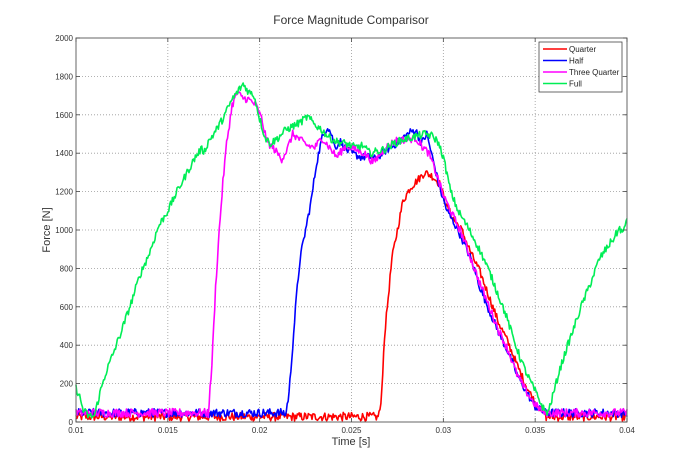 Image resolution: width=674 pixels, height=461 pixels. I want to click on x-axis-label: Time [s], so click(351, 442).